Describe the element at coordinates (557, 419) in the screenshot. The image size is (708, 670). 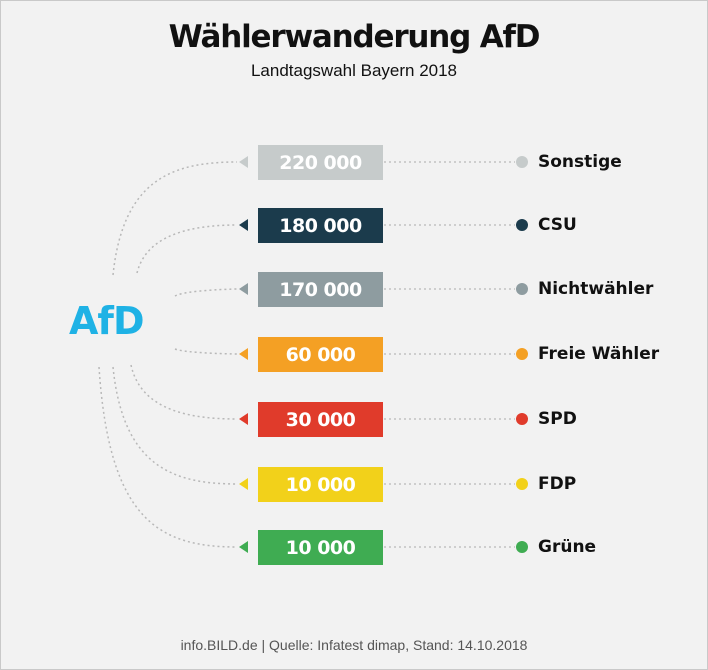
I see `party-label: SPD` at that location.